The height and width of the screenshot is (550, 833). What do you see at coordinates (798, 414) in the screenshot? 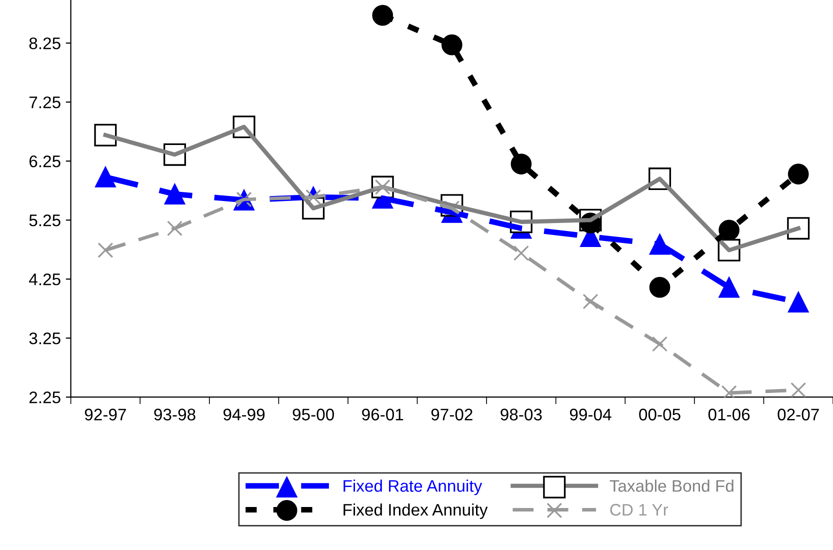
I see `x-tick-label: 02-07` at bounding box center [798, 414].